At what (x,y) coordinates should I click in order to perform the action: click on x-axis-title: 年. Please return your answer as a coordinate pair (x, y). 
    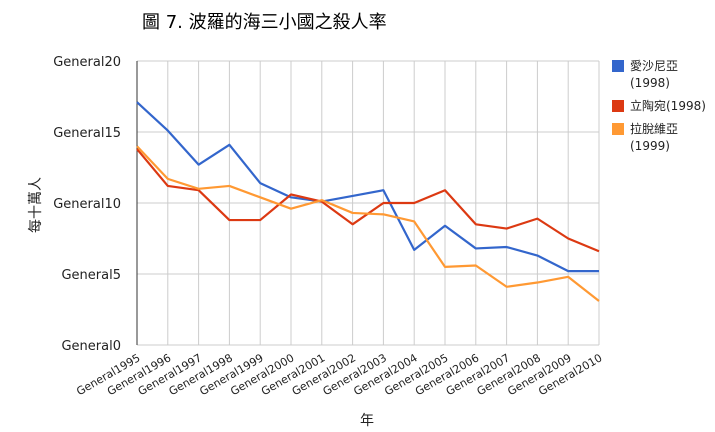
    Looking at the image, I should click on (367, 421).